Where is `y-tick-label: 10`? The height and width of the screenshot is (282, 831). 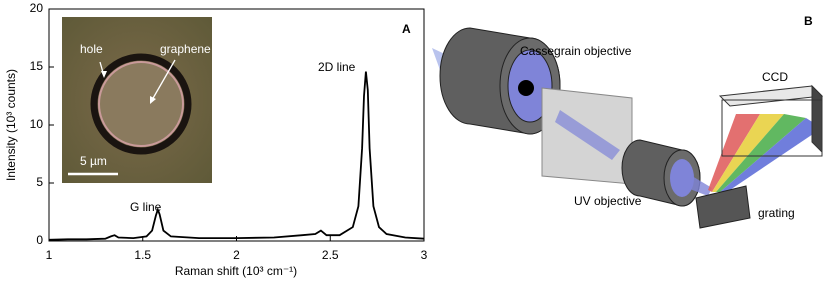
y-tick-label: 10 is located at coordinates (37, 124).